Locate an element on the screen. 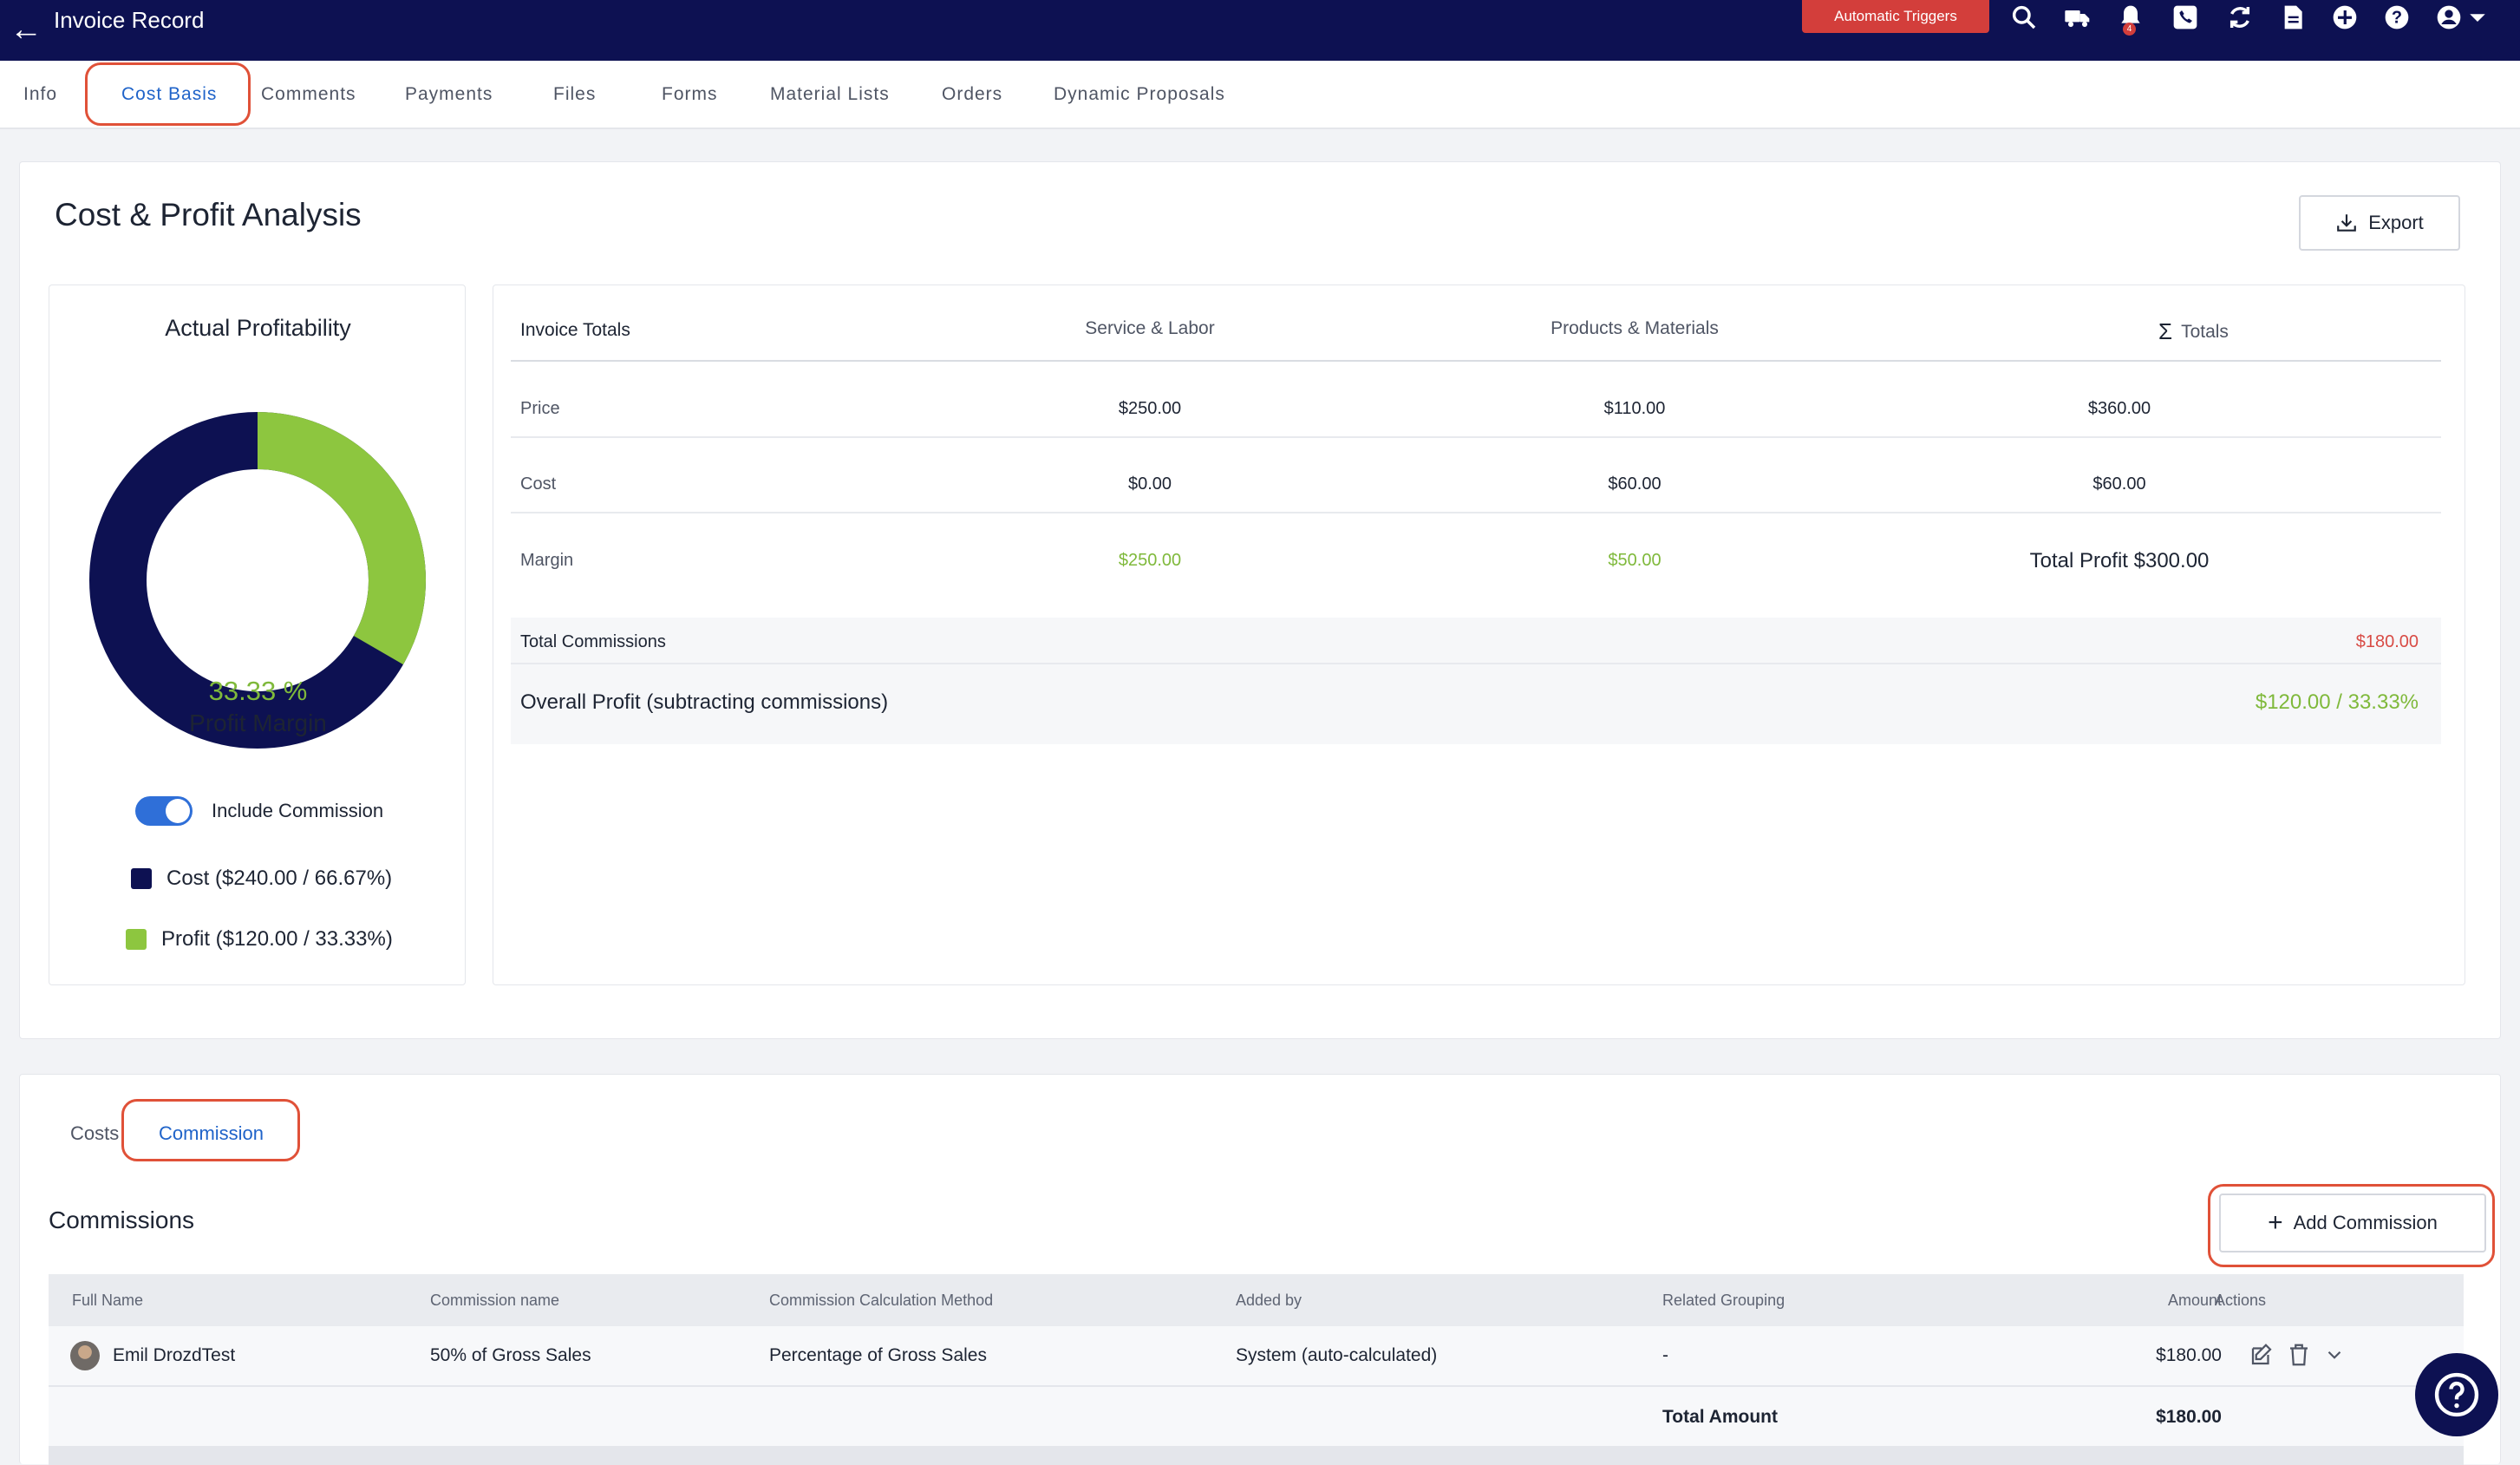 Image resolution: width=2520 pixels, height=1465 pixels. profit-segment is located at coordinates (257, 580).